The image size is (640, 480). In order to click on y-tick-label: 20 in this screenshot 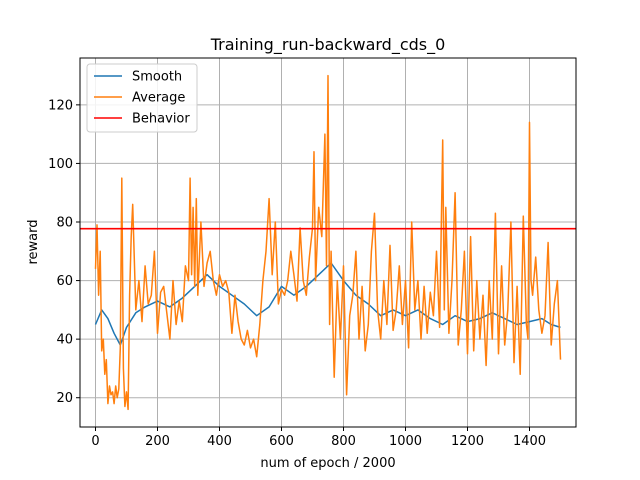, I will do `click(64, 398)`.